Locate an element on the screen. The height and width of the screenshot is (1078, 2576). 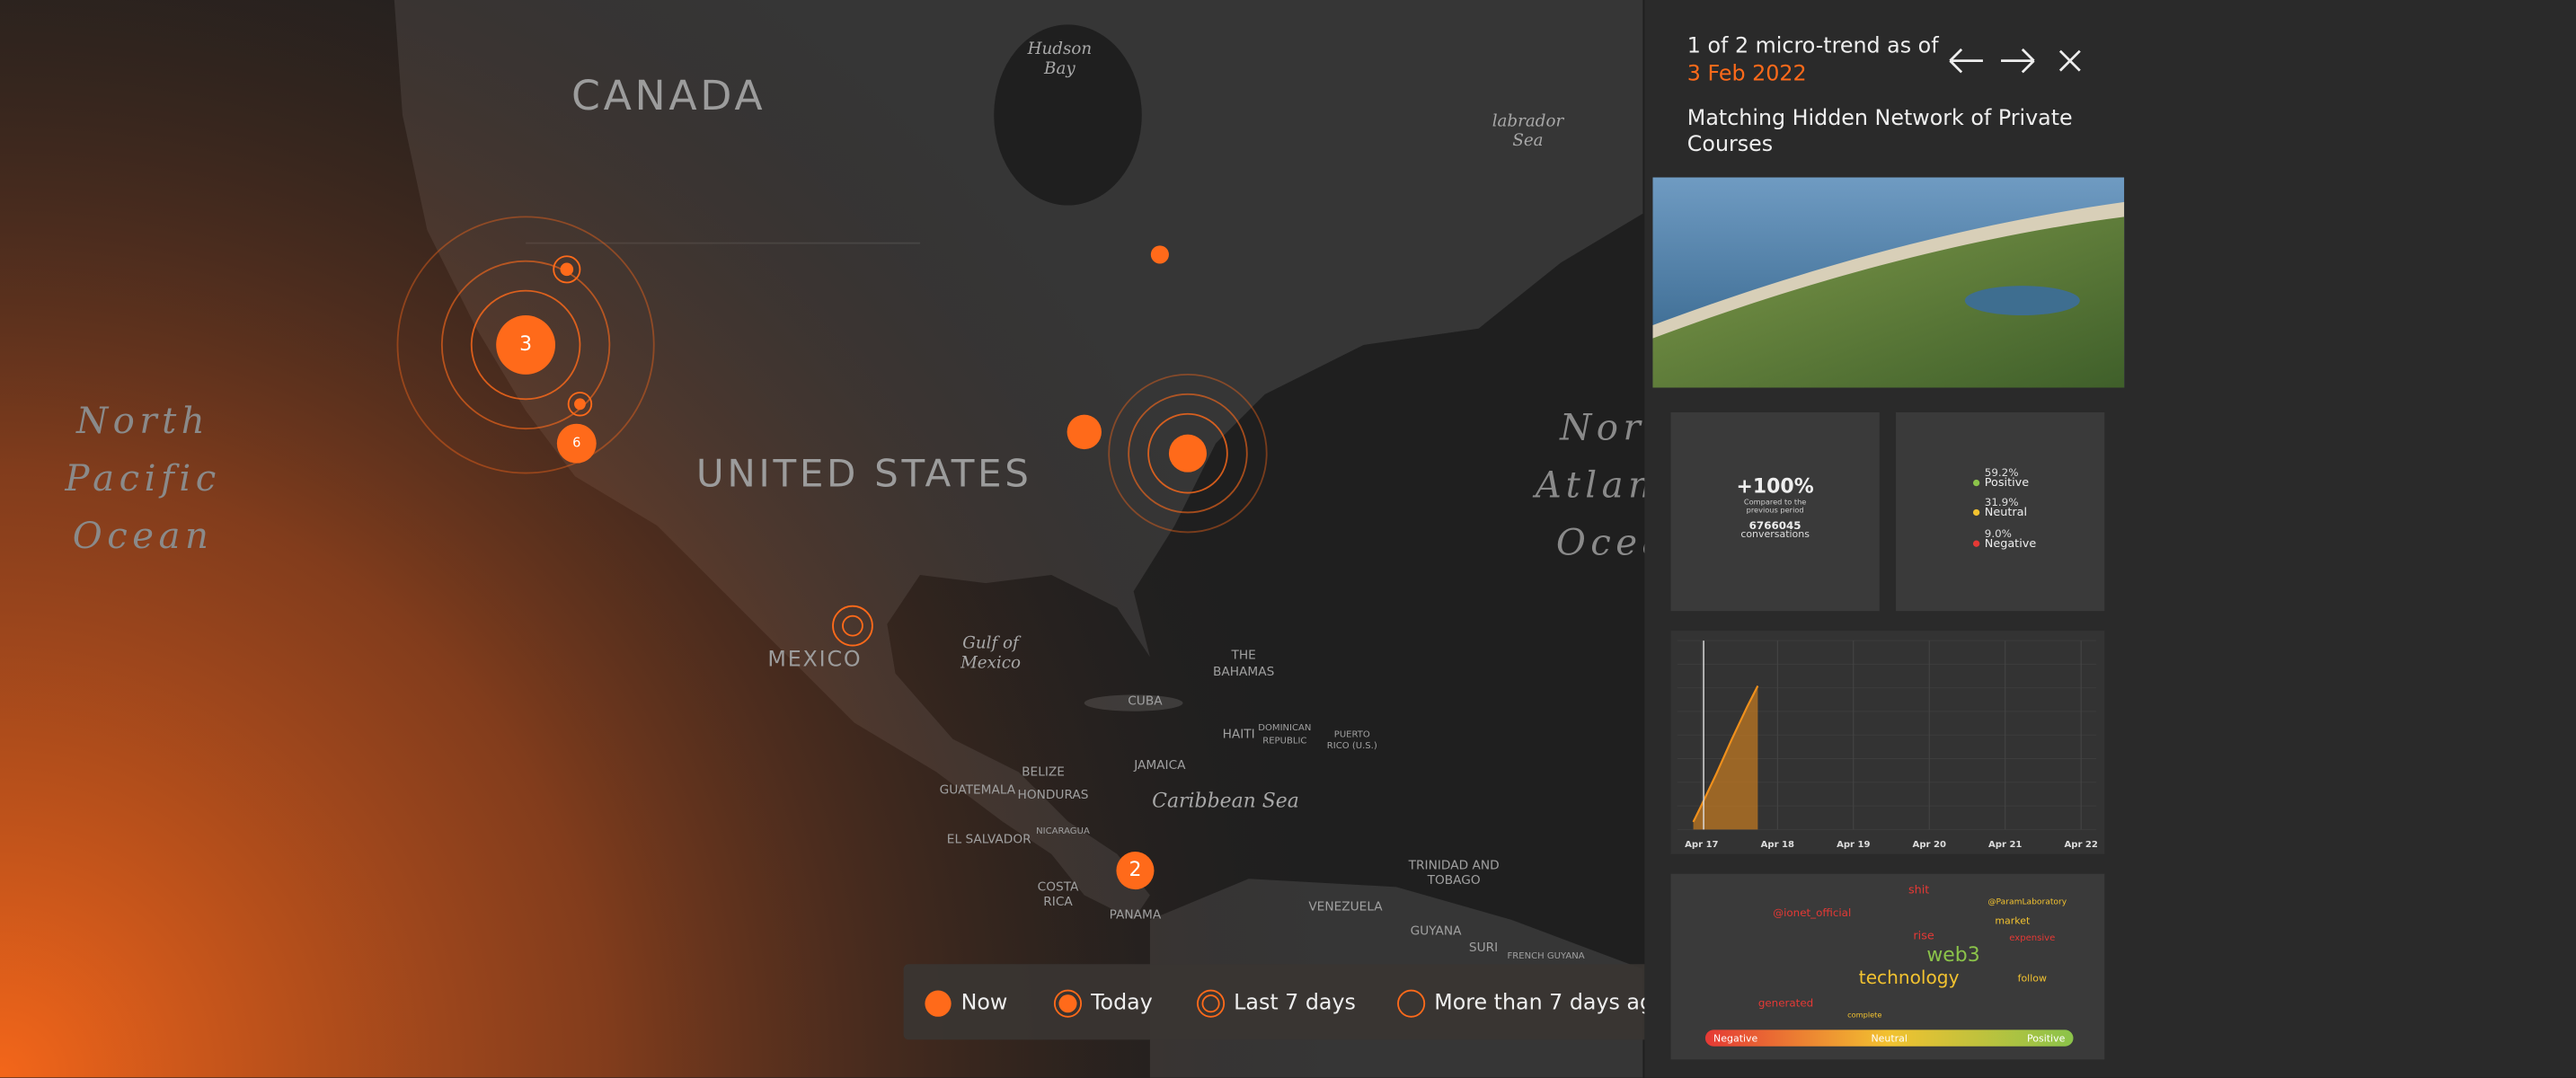
map-label: Ocean is located at coordinates (143, 536).